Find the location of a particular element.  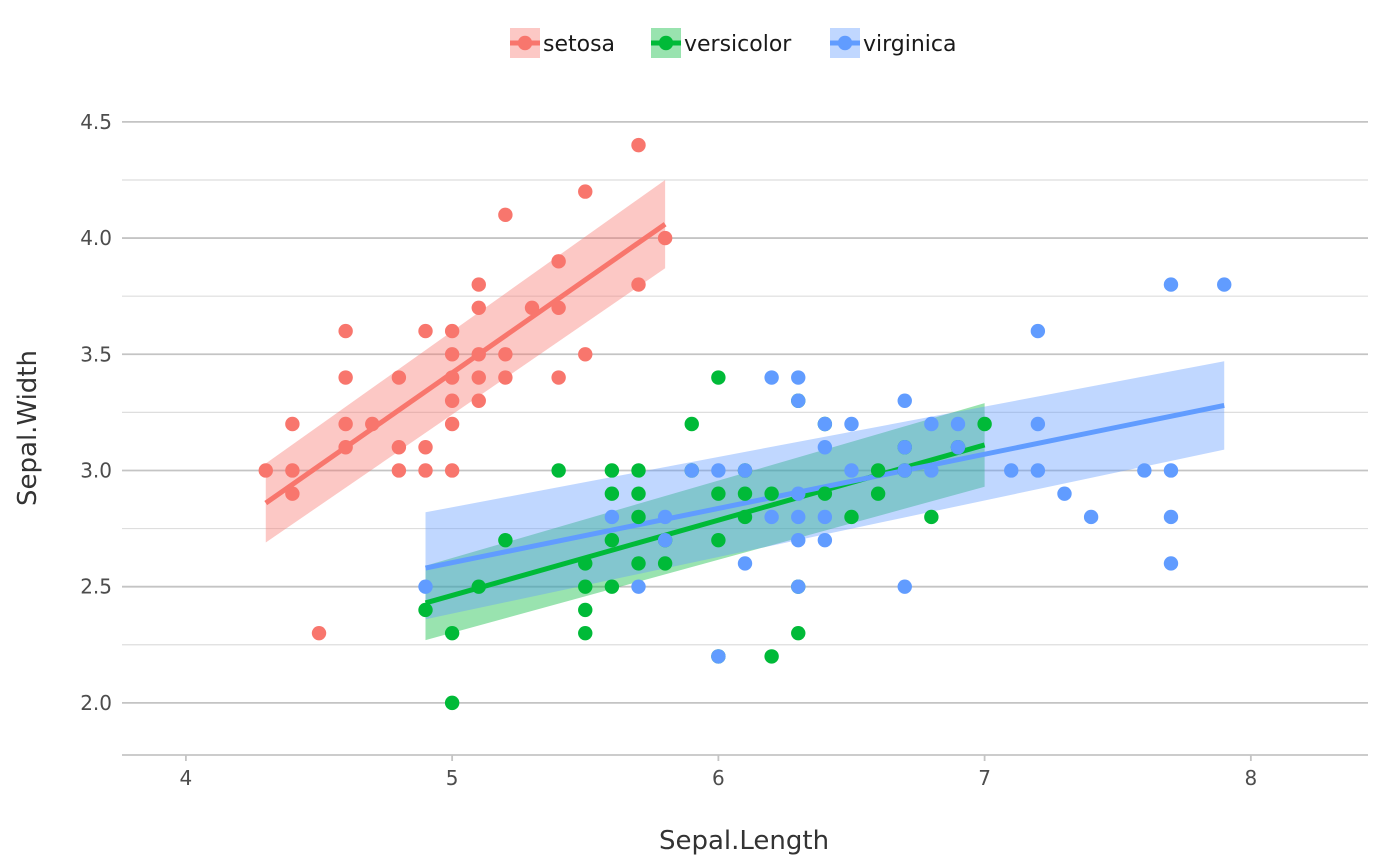

x-axis-title: Sepal.Length is located at coordinates (744, 841).